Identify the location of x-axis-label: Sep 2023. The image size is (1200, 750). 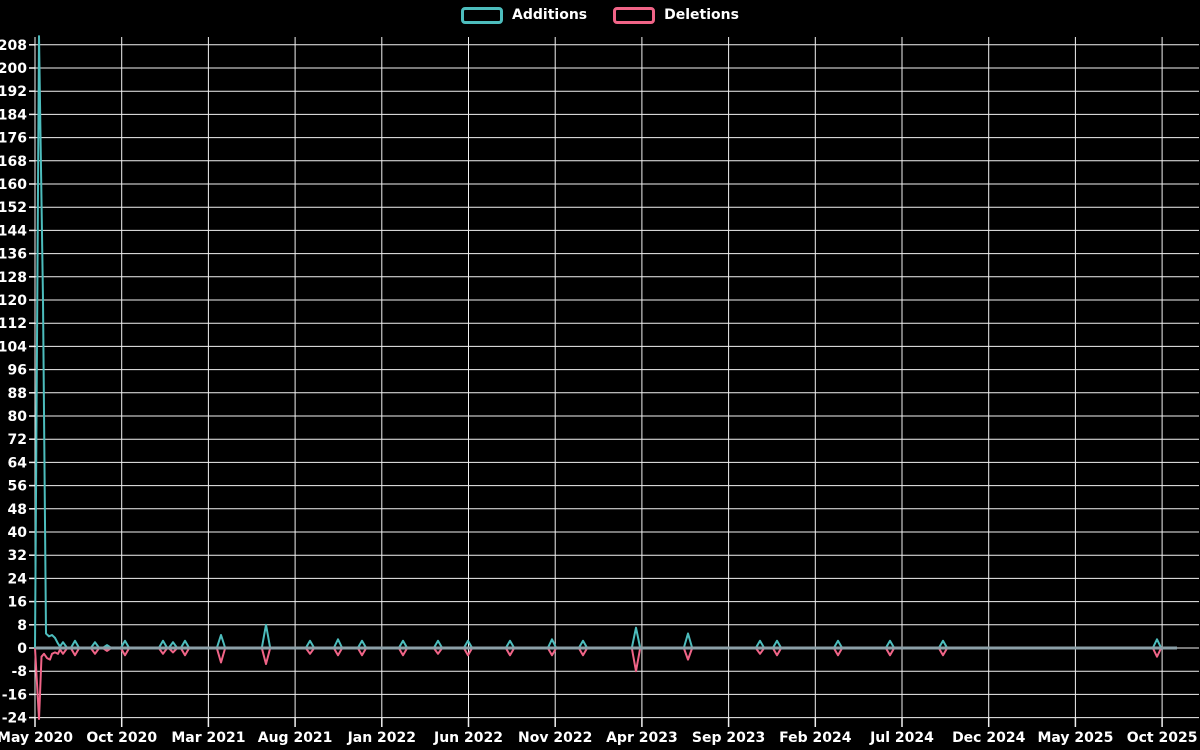
(728, 738).